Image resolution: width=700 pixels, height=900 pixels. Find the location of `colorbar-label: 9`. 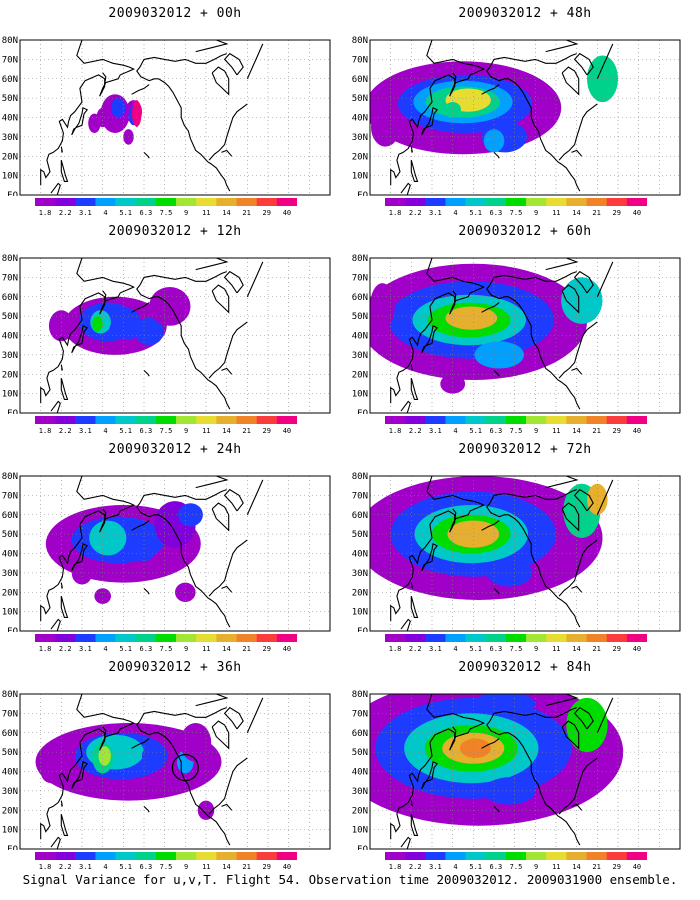

colorbar-label: 9 is located at coordinates (536, 431).